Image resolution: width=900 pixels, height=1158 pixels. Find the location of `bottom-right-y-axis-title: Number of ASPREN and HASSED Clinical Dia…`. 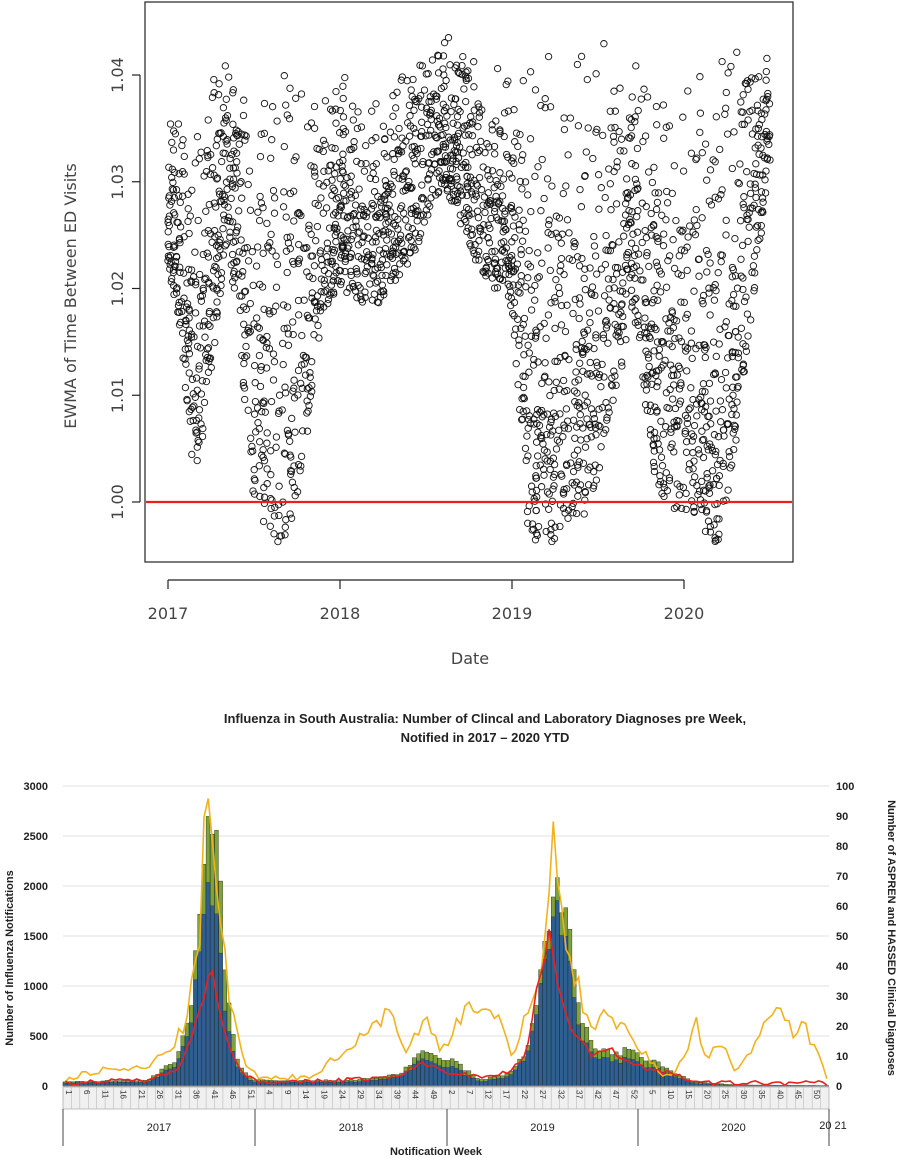

bottom-right-y-axis-title: Number of ASPREN and HASSED Clinical Dia… is located at coordinates (891, 938).